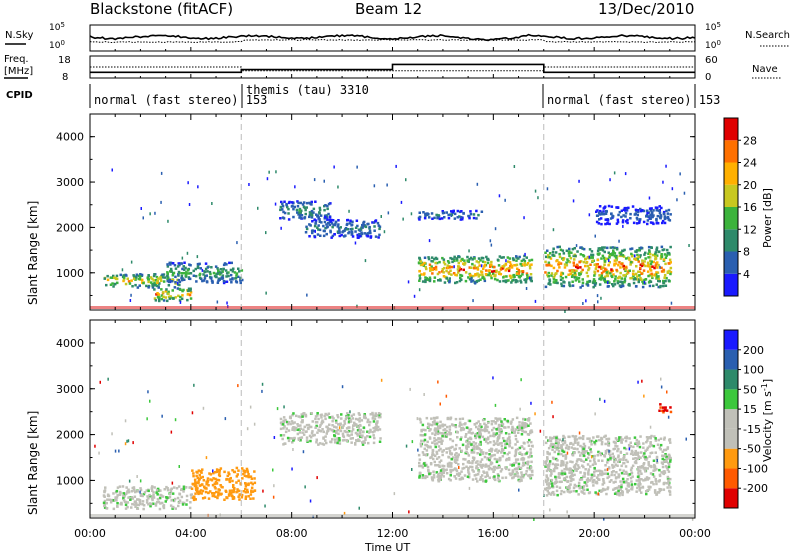  Describe the element at coordinates (750, 163) in the screenshot. I see `power-colorbar-tick-label: 24` at that location.